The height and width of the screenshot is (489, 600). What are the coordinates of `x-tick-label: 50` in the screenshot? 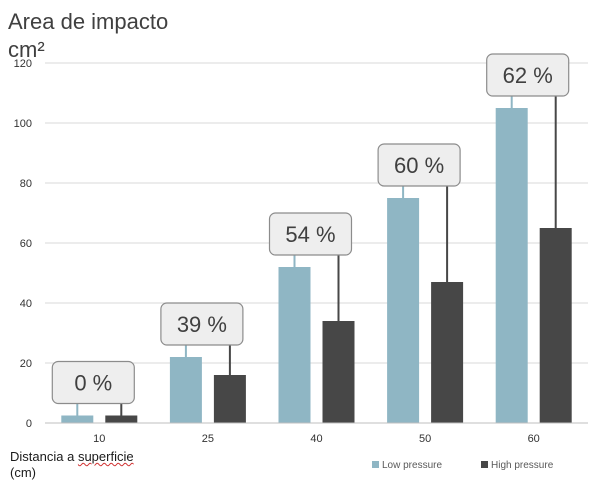 It's located at (425, 439).